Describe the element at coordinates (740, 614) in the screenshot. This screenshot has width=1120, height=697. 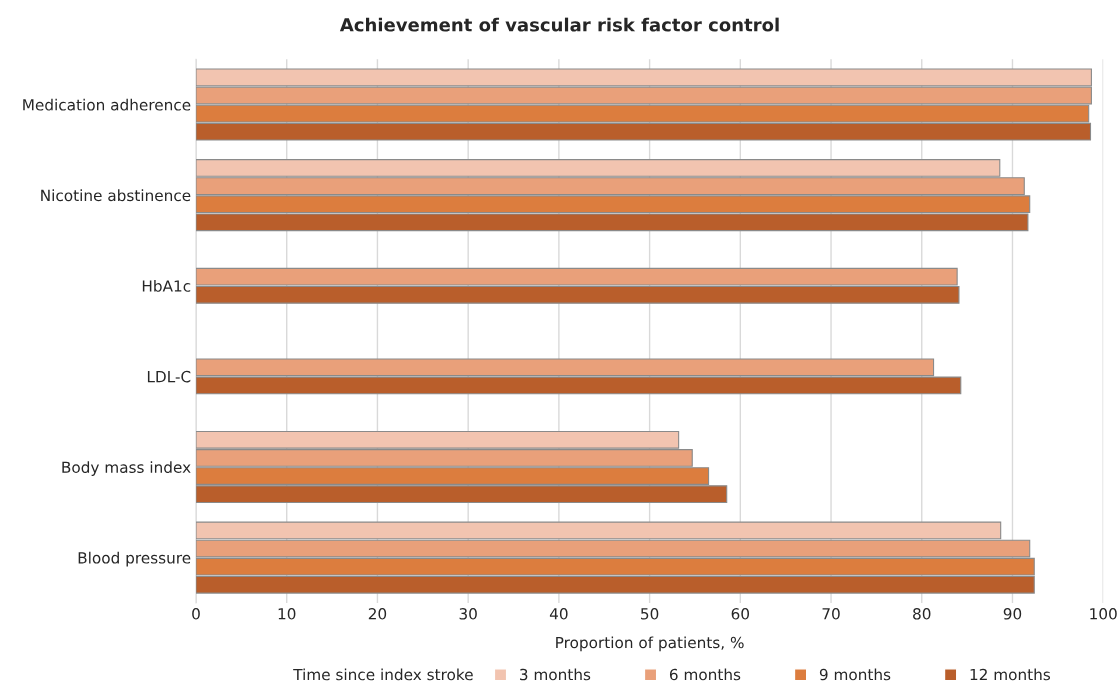
I see `x-tick-label: 60` at that location.